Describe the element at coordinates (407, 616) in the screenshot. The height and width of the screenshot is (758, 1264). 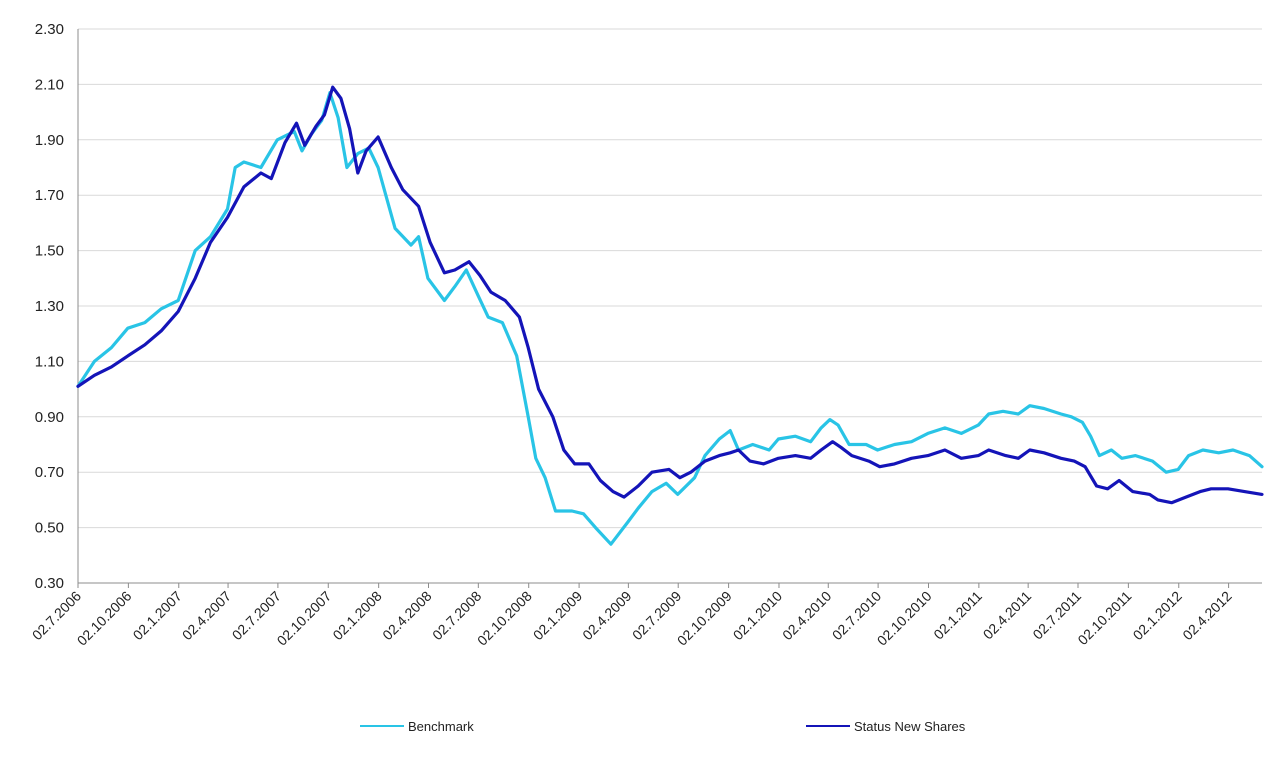
I see `x-tick-label: 02.4.2008` at that location.